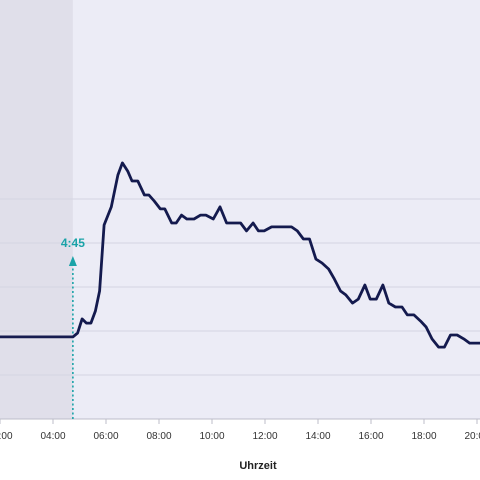 This screenshot has width=480, height=480. I want to click on x-tick-label: 04:00, so click(52, 436).